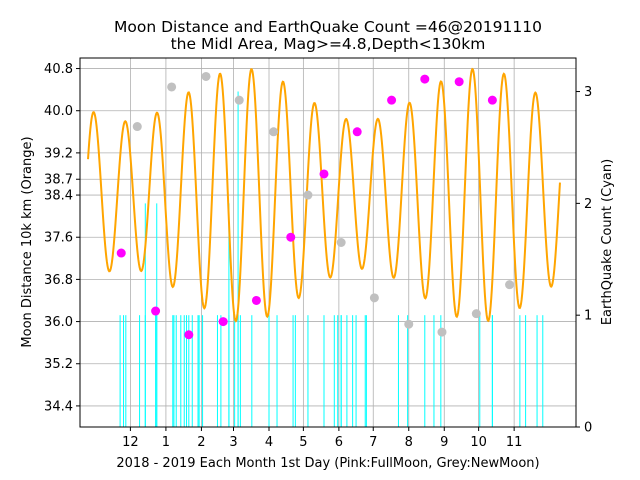 This screenshot has width=640, height=480. Describe the element at coordinates (58, 69) in the screenshot. I see `y-left-tick-label-40.8: 40.8` at that location.